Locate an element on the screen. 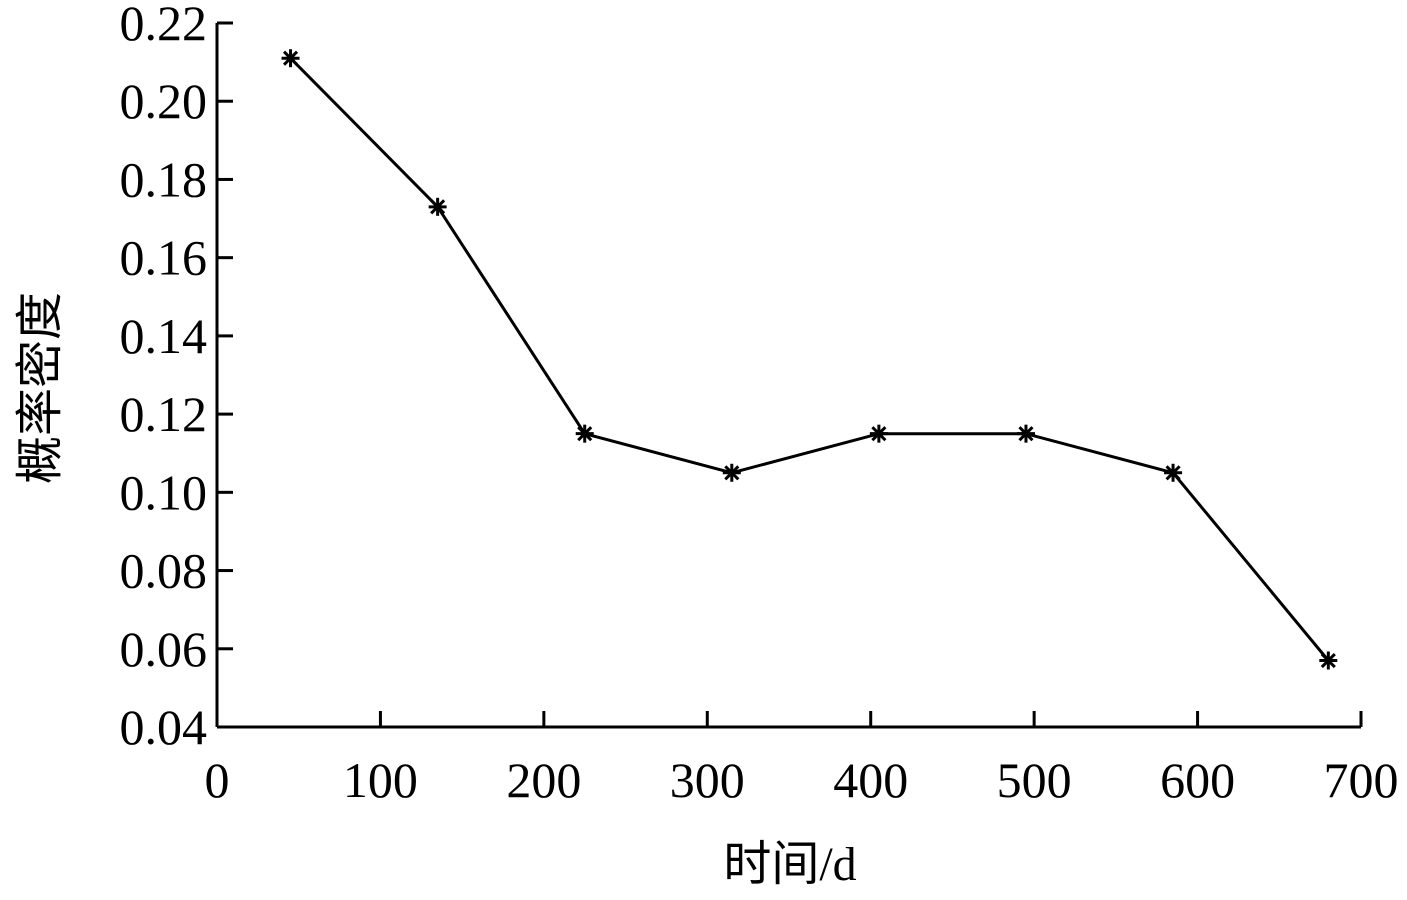 This screenshot has width=1407, height=900. y-tick-label: 0.10 is located at coordinates (164, 492).